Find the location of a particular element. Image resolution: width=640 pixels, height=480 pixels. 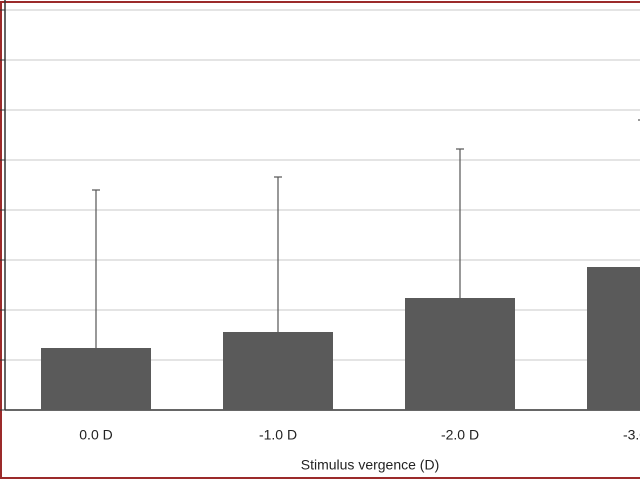

x-axis-label: Stimulus vergence (D) is located at coordinates (370, 465).